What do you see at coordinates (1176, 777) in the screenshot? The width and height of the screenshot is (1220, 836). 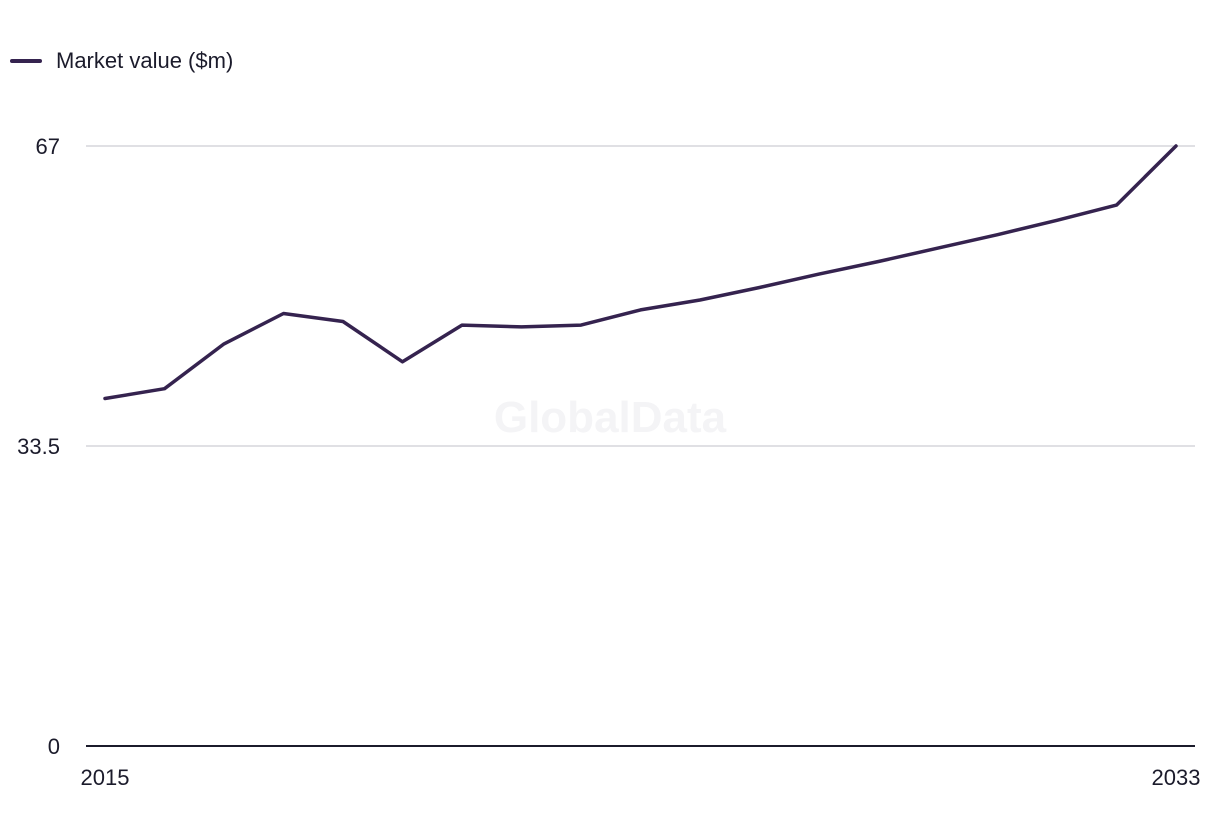 I see `x-tick-label: 2033` at bounding box center [1176, 777].